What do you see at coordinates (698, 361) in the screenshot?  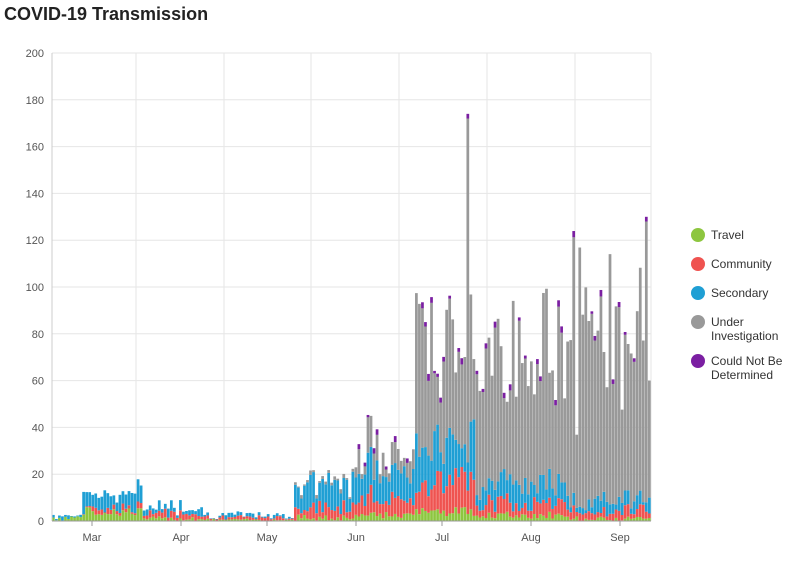 I see `legend-marker-could-not-be-determined` at bounding box center [698, 361].